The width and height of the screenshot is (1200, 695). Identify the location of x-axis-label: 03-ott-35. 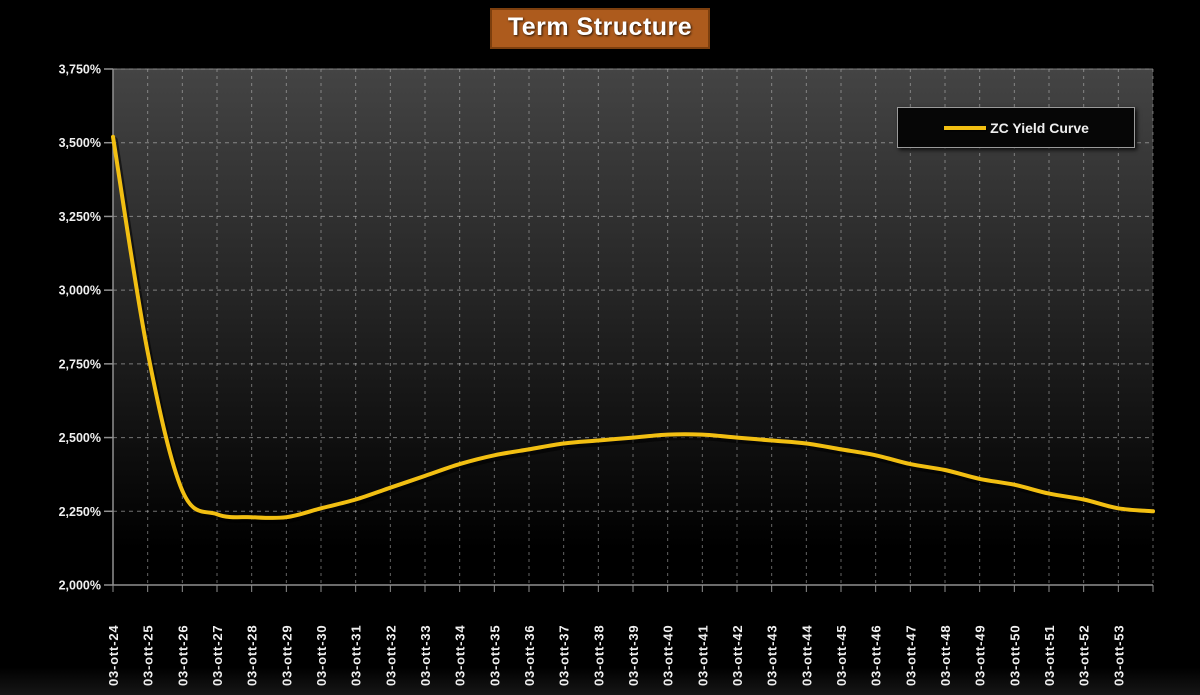
(494, 655).